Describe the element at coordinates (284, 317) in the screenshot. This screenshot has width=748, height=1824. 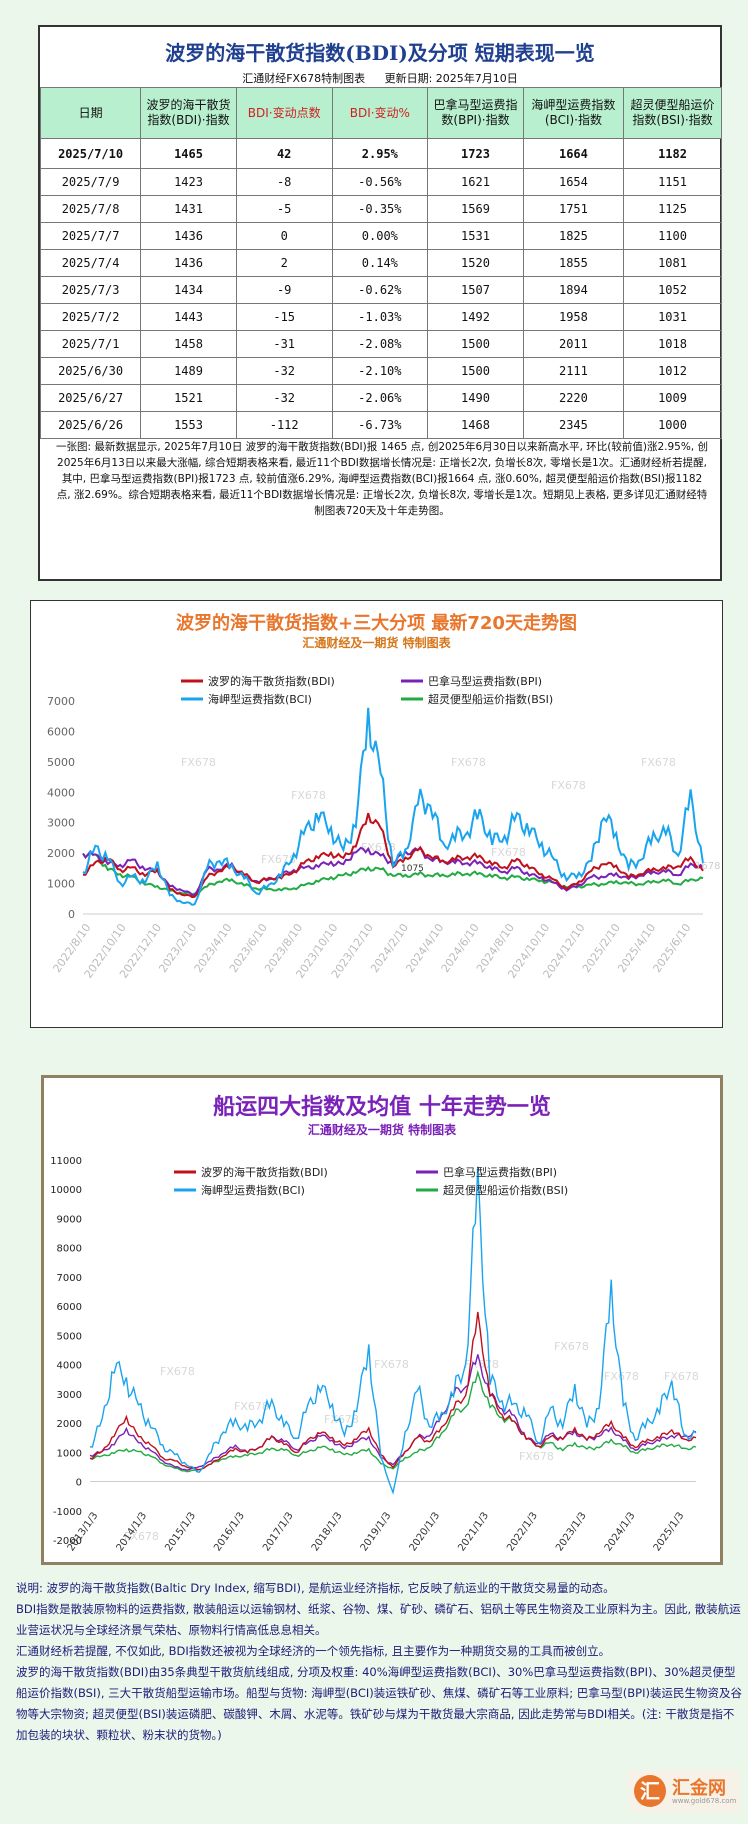
I see `table-cell: -15` at that location.